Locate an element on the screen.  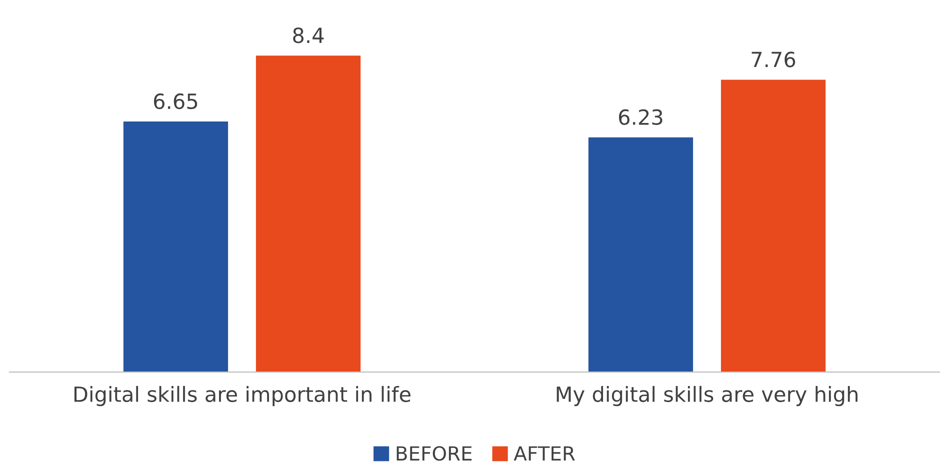
legend-label: BEFORE is located at coordinates (434, 453).